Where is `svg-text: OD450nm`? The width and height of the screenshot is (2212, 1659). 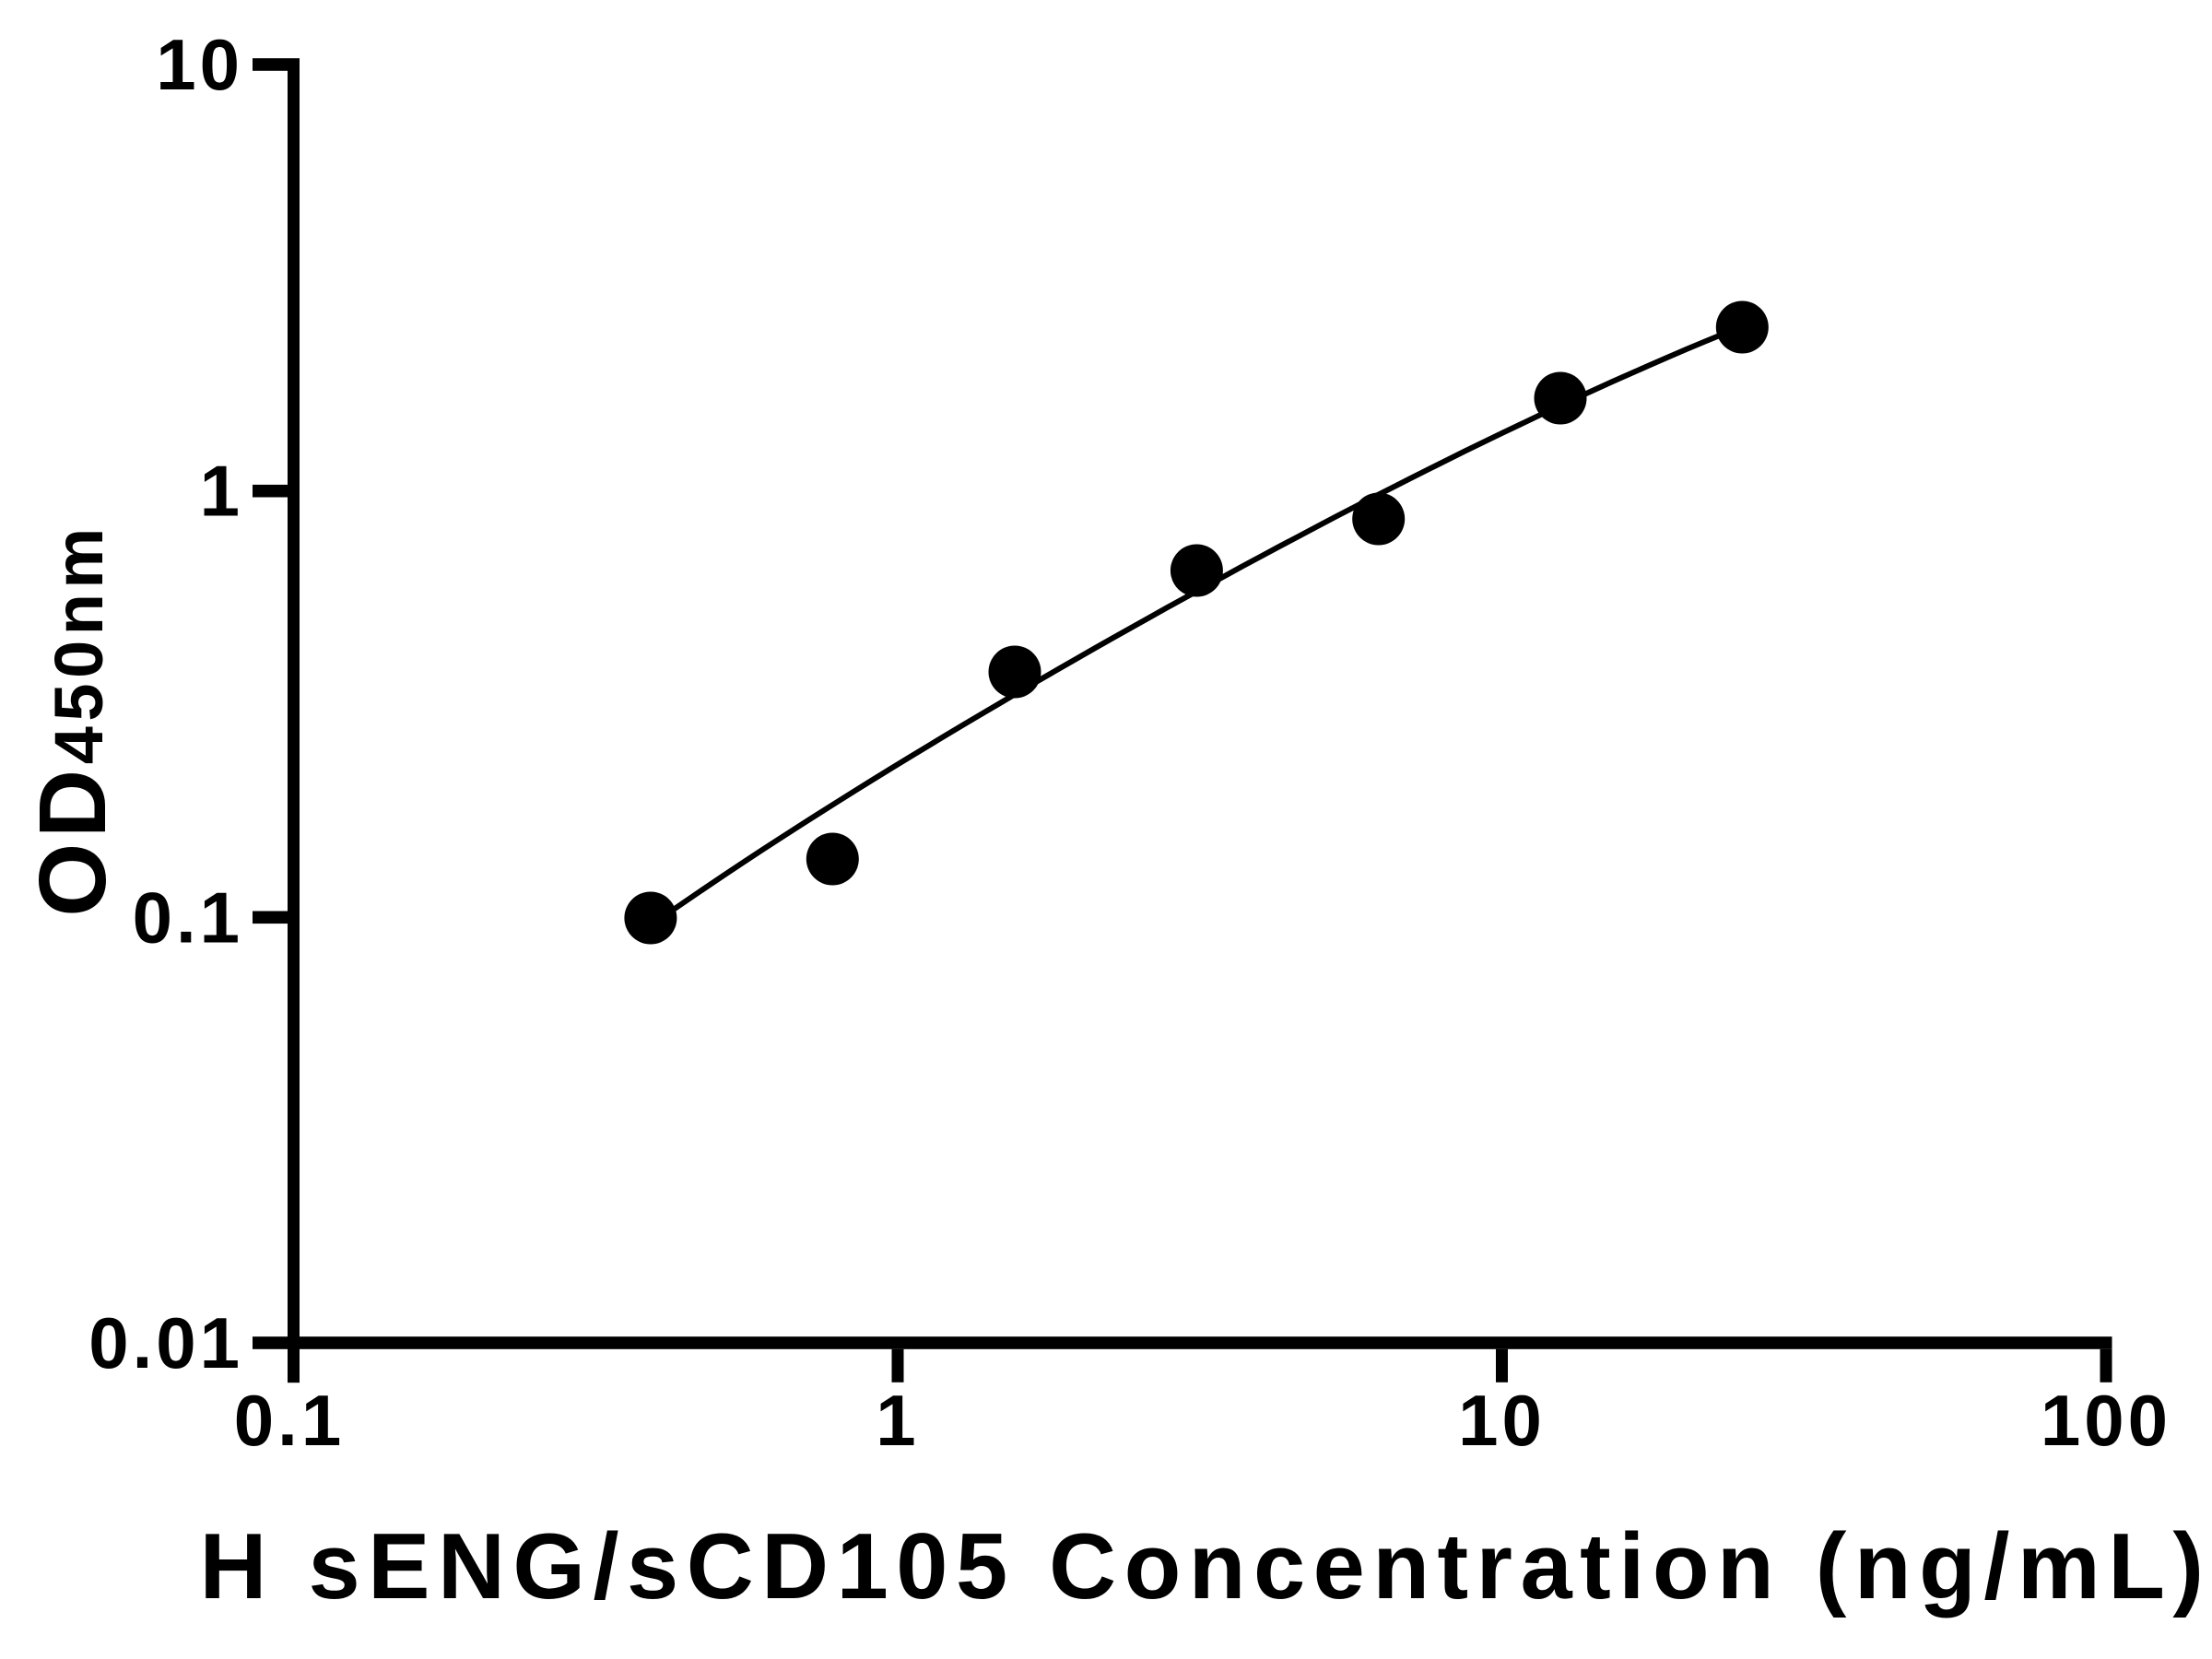
svg-text: OD450nm is located at coordinates (72, 719).